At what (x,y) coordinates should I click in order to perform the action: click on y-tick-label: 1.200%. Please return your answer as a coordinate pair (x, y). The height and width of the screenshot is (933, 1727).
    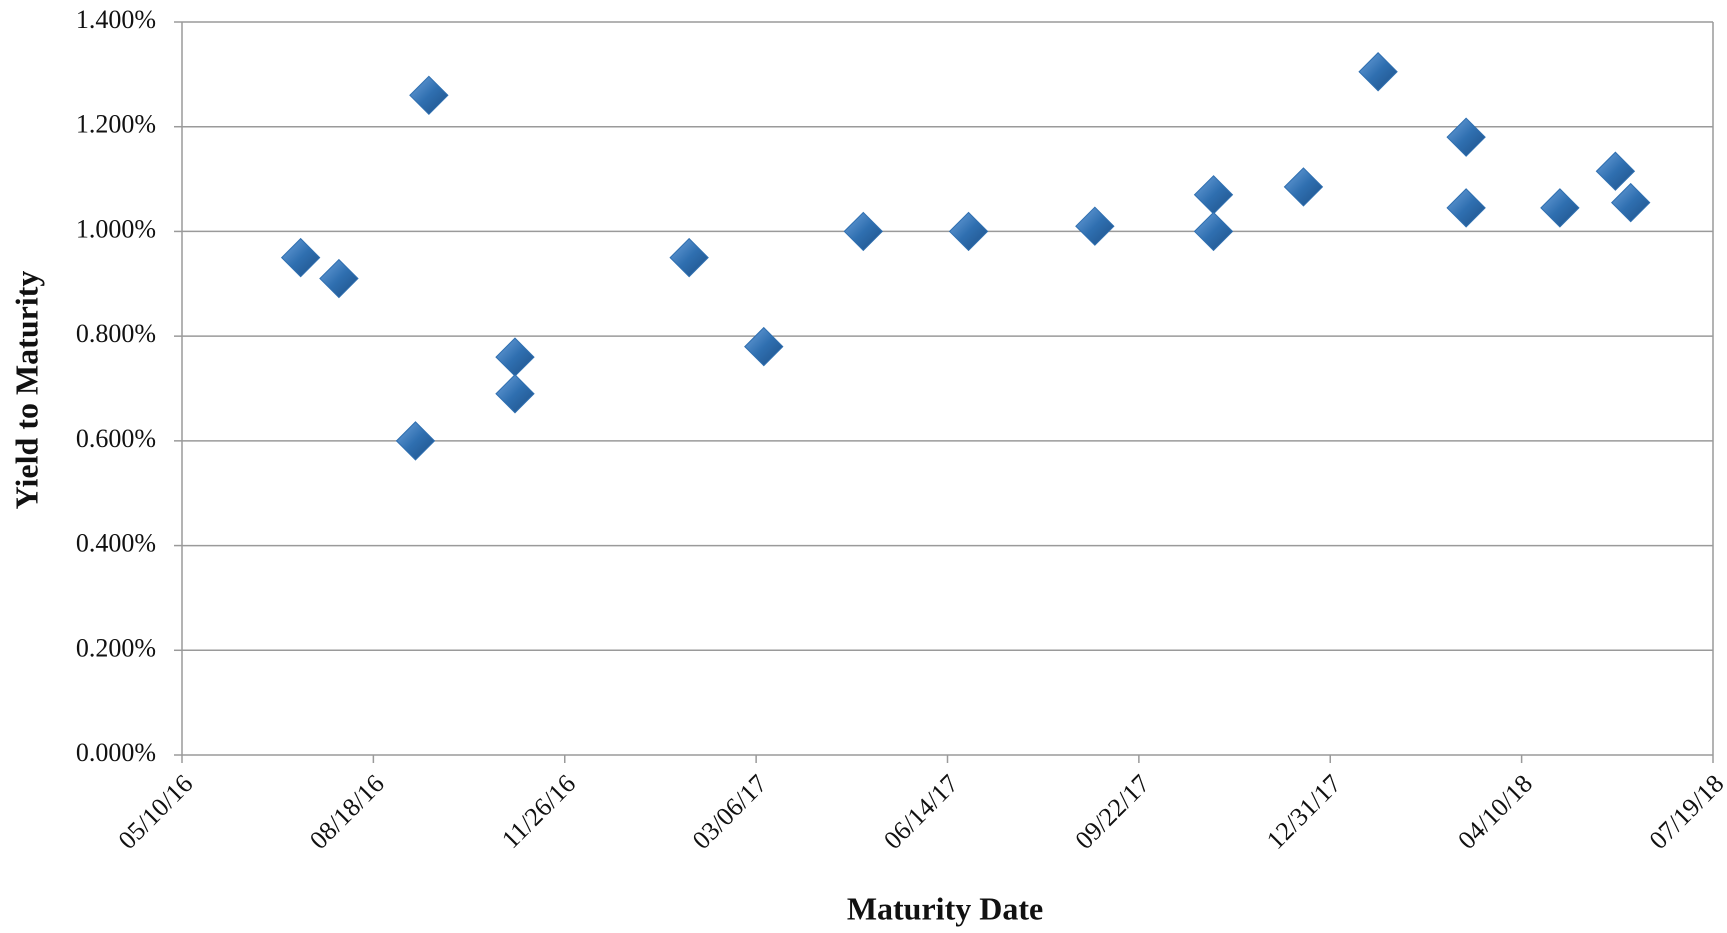
    Looking at the image, I should click on (116, 124).